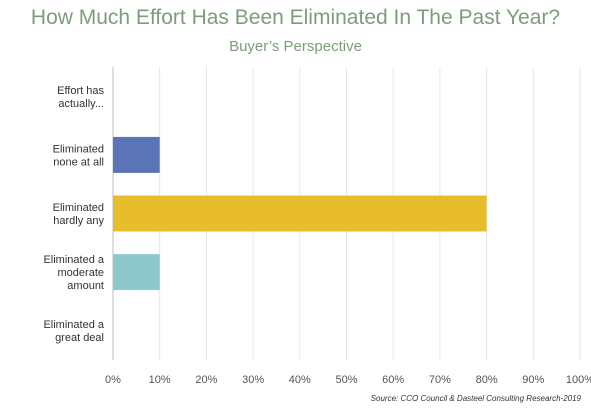 This screenshot has height=411, width=591. Describe the element at coordinates (346, 380) in the screenshot. I see `x-tick-label: 50%` at that location.